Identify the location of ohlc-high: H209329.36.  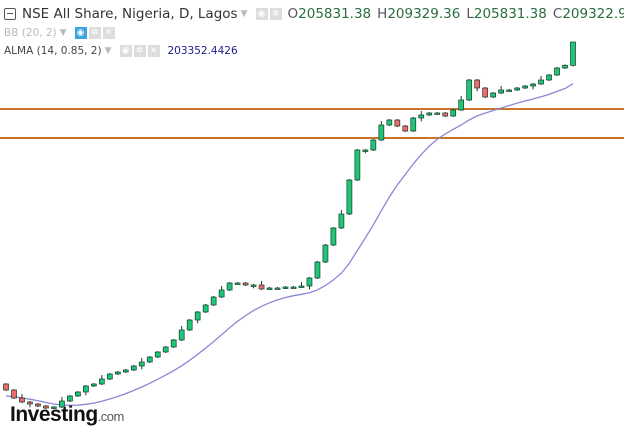
(419, 14).